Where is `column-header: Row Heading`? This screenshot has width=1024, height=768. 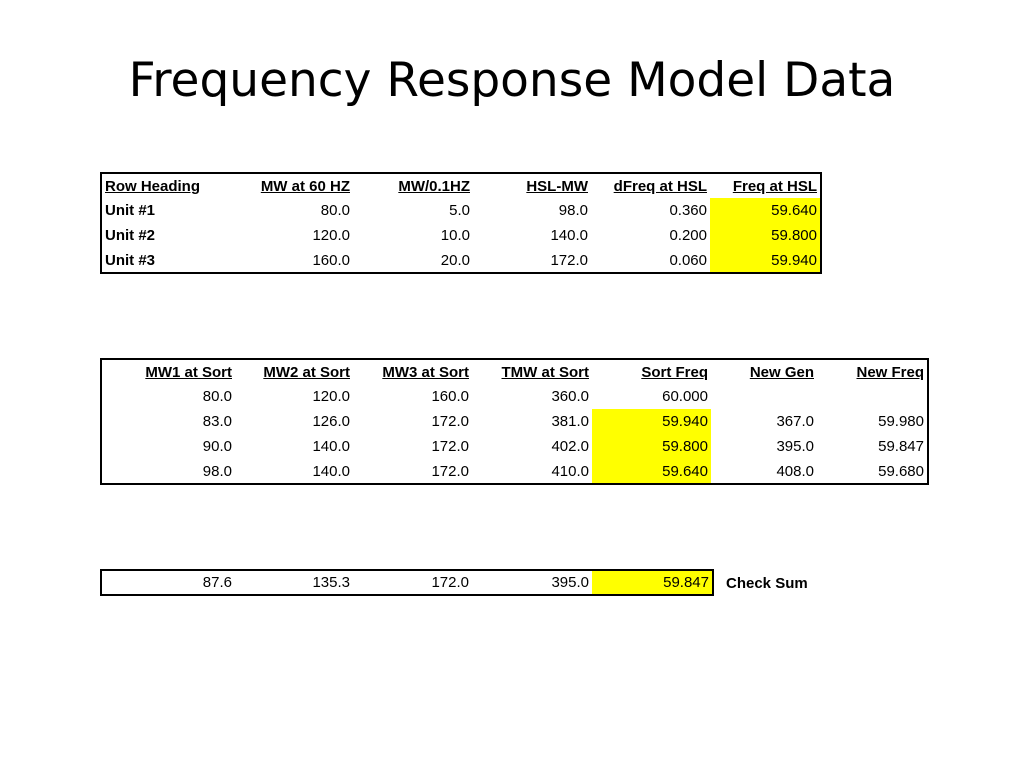
column-header: Row Heading is located at coordinates (153, 186).